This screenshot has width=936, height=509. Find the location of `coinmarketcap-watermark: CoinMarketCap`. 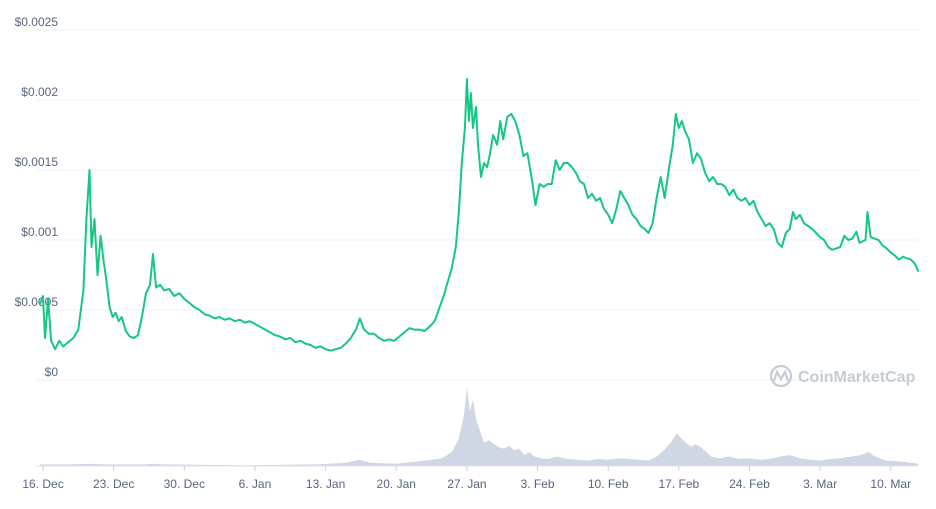

coinmarketcap-watermark: CoinMarketCap is located at coordinates (842, 376).